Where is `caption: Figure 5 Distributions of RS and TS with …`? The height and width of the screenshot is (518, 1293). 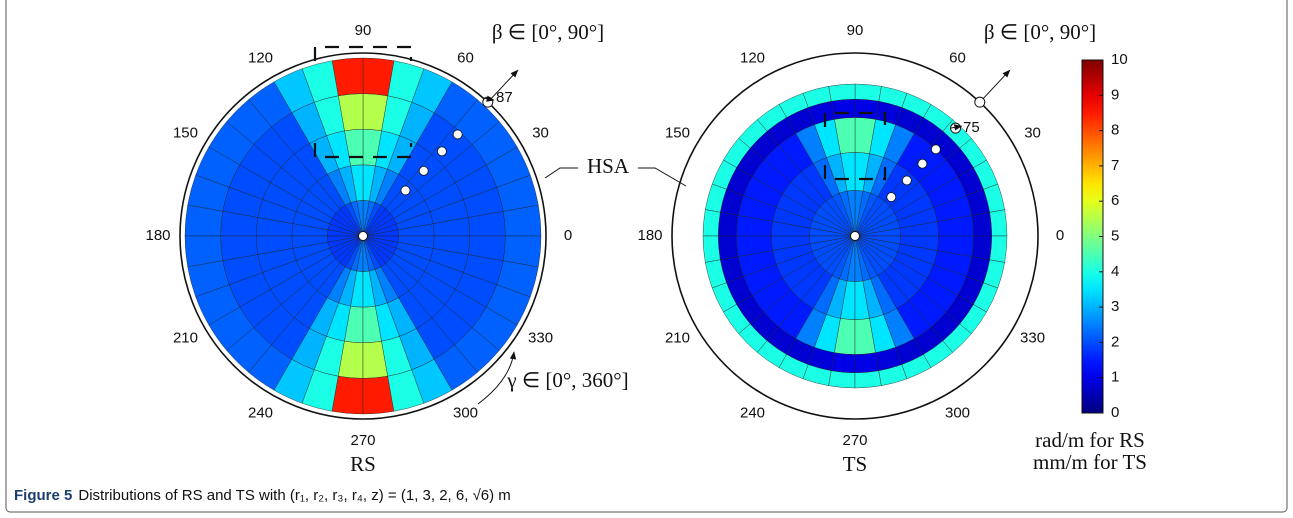 caption: Figure 5 Distributions of RS and TS with … is located at coordinates (262, 495).